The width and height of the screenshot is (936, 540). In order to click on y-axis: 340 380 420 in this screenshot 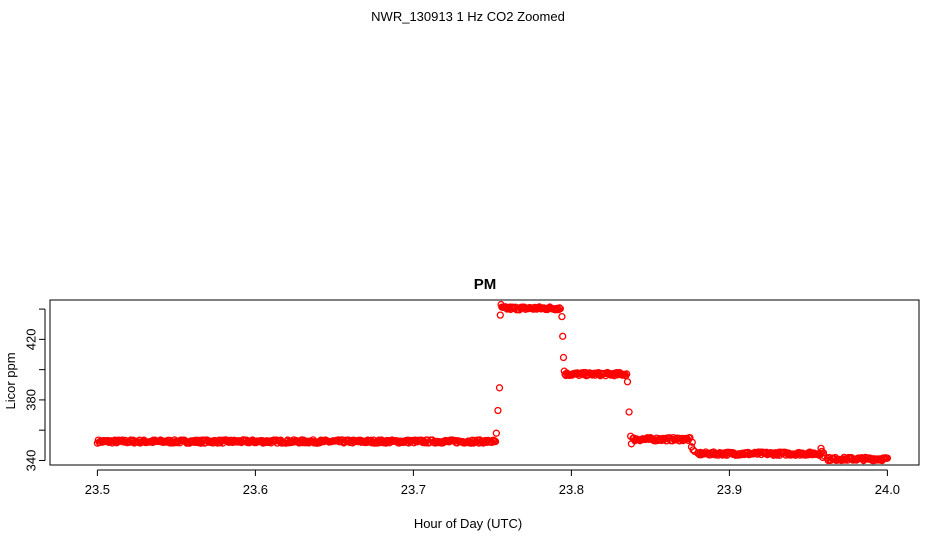, I will do `click(34, 390)`.